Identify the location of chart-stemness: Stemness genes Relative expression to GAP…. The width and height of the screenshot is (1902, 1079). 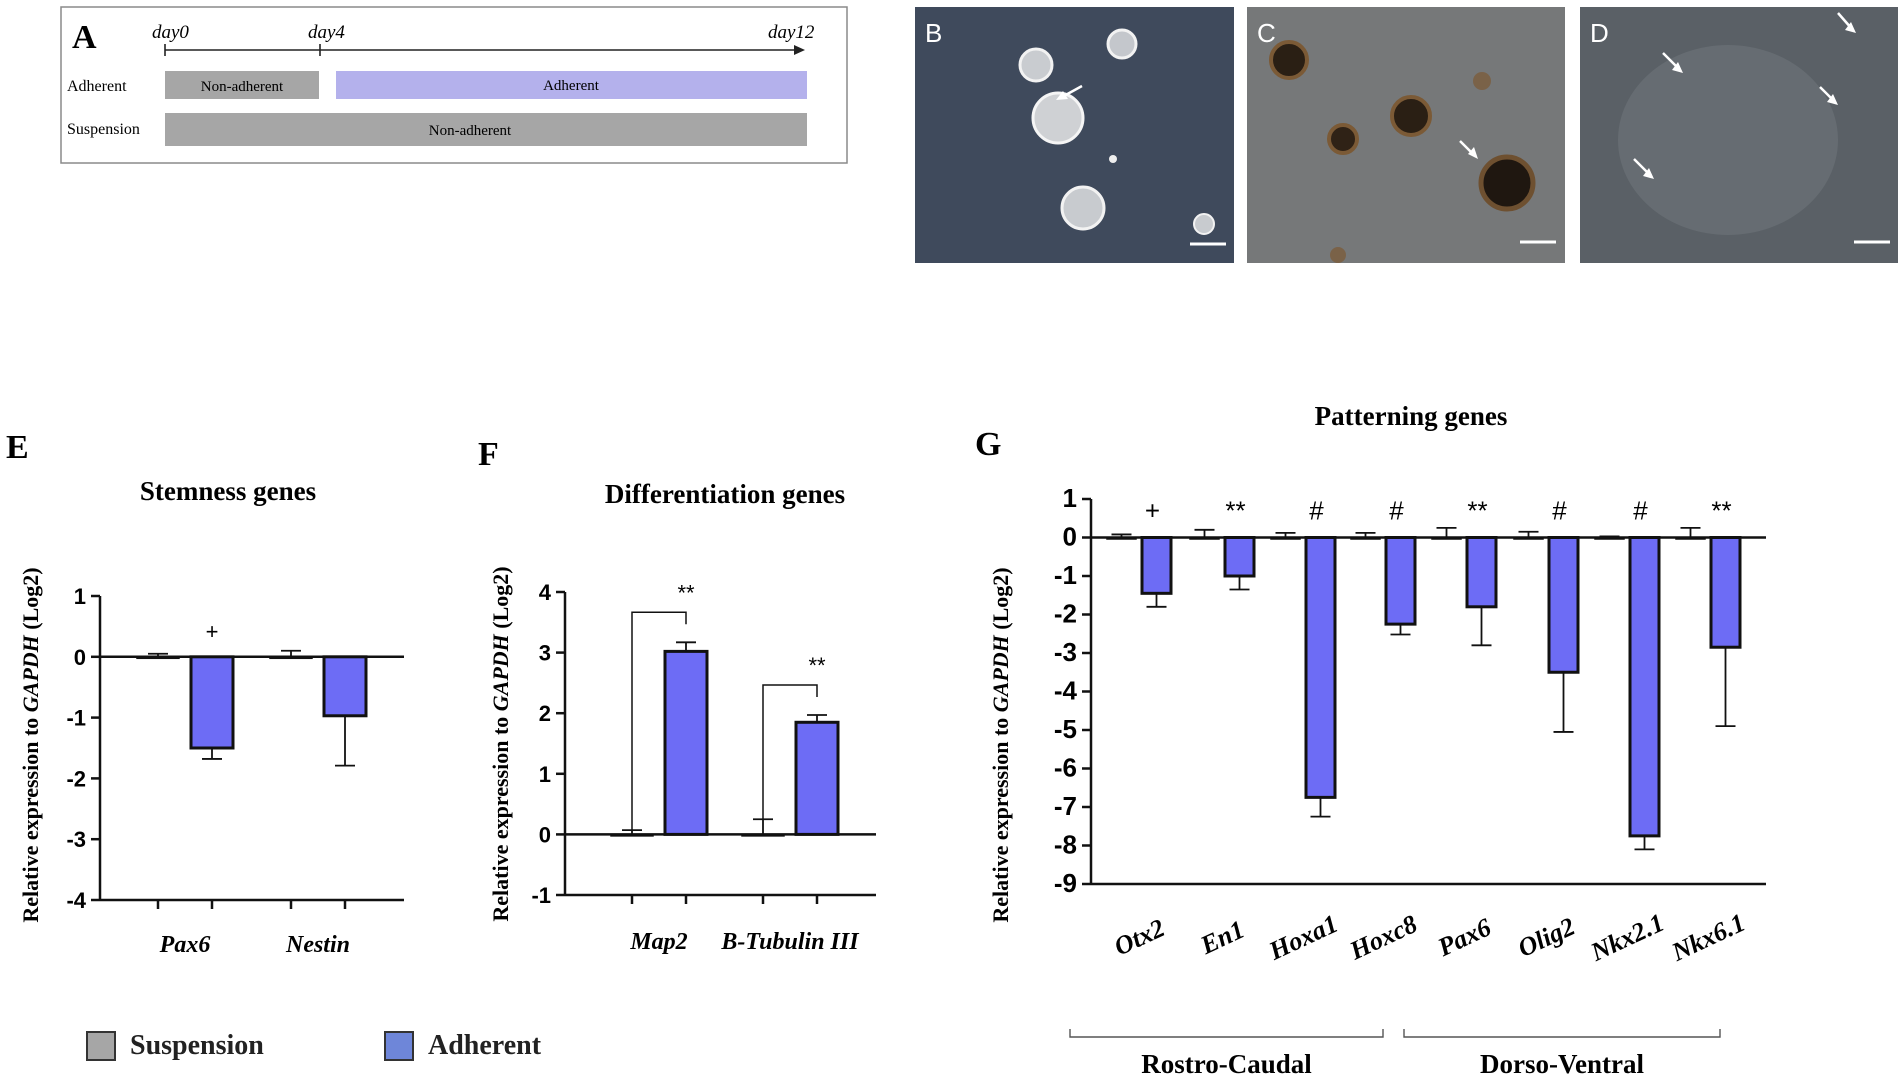
(211, 717).